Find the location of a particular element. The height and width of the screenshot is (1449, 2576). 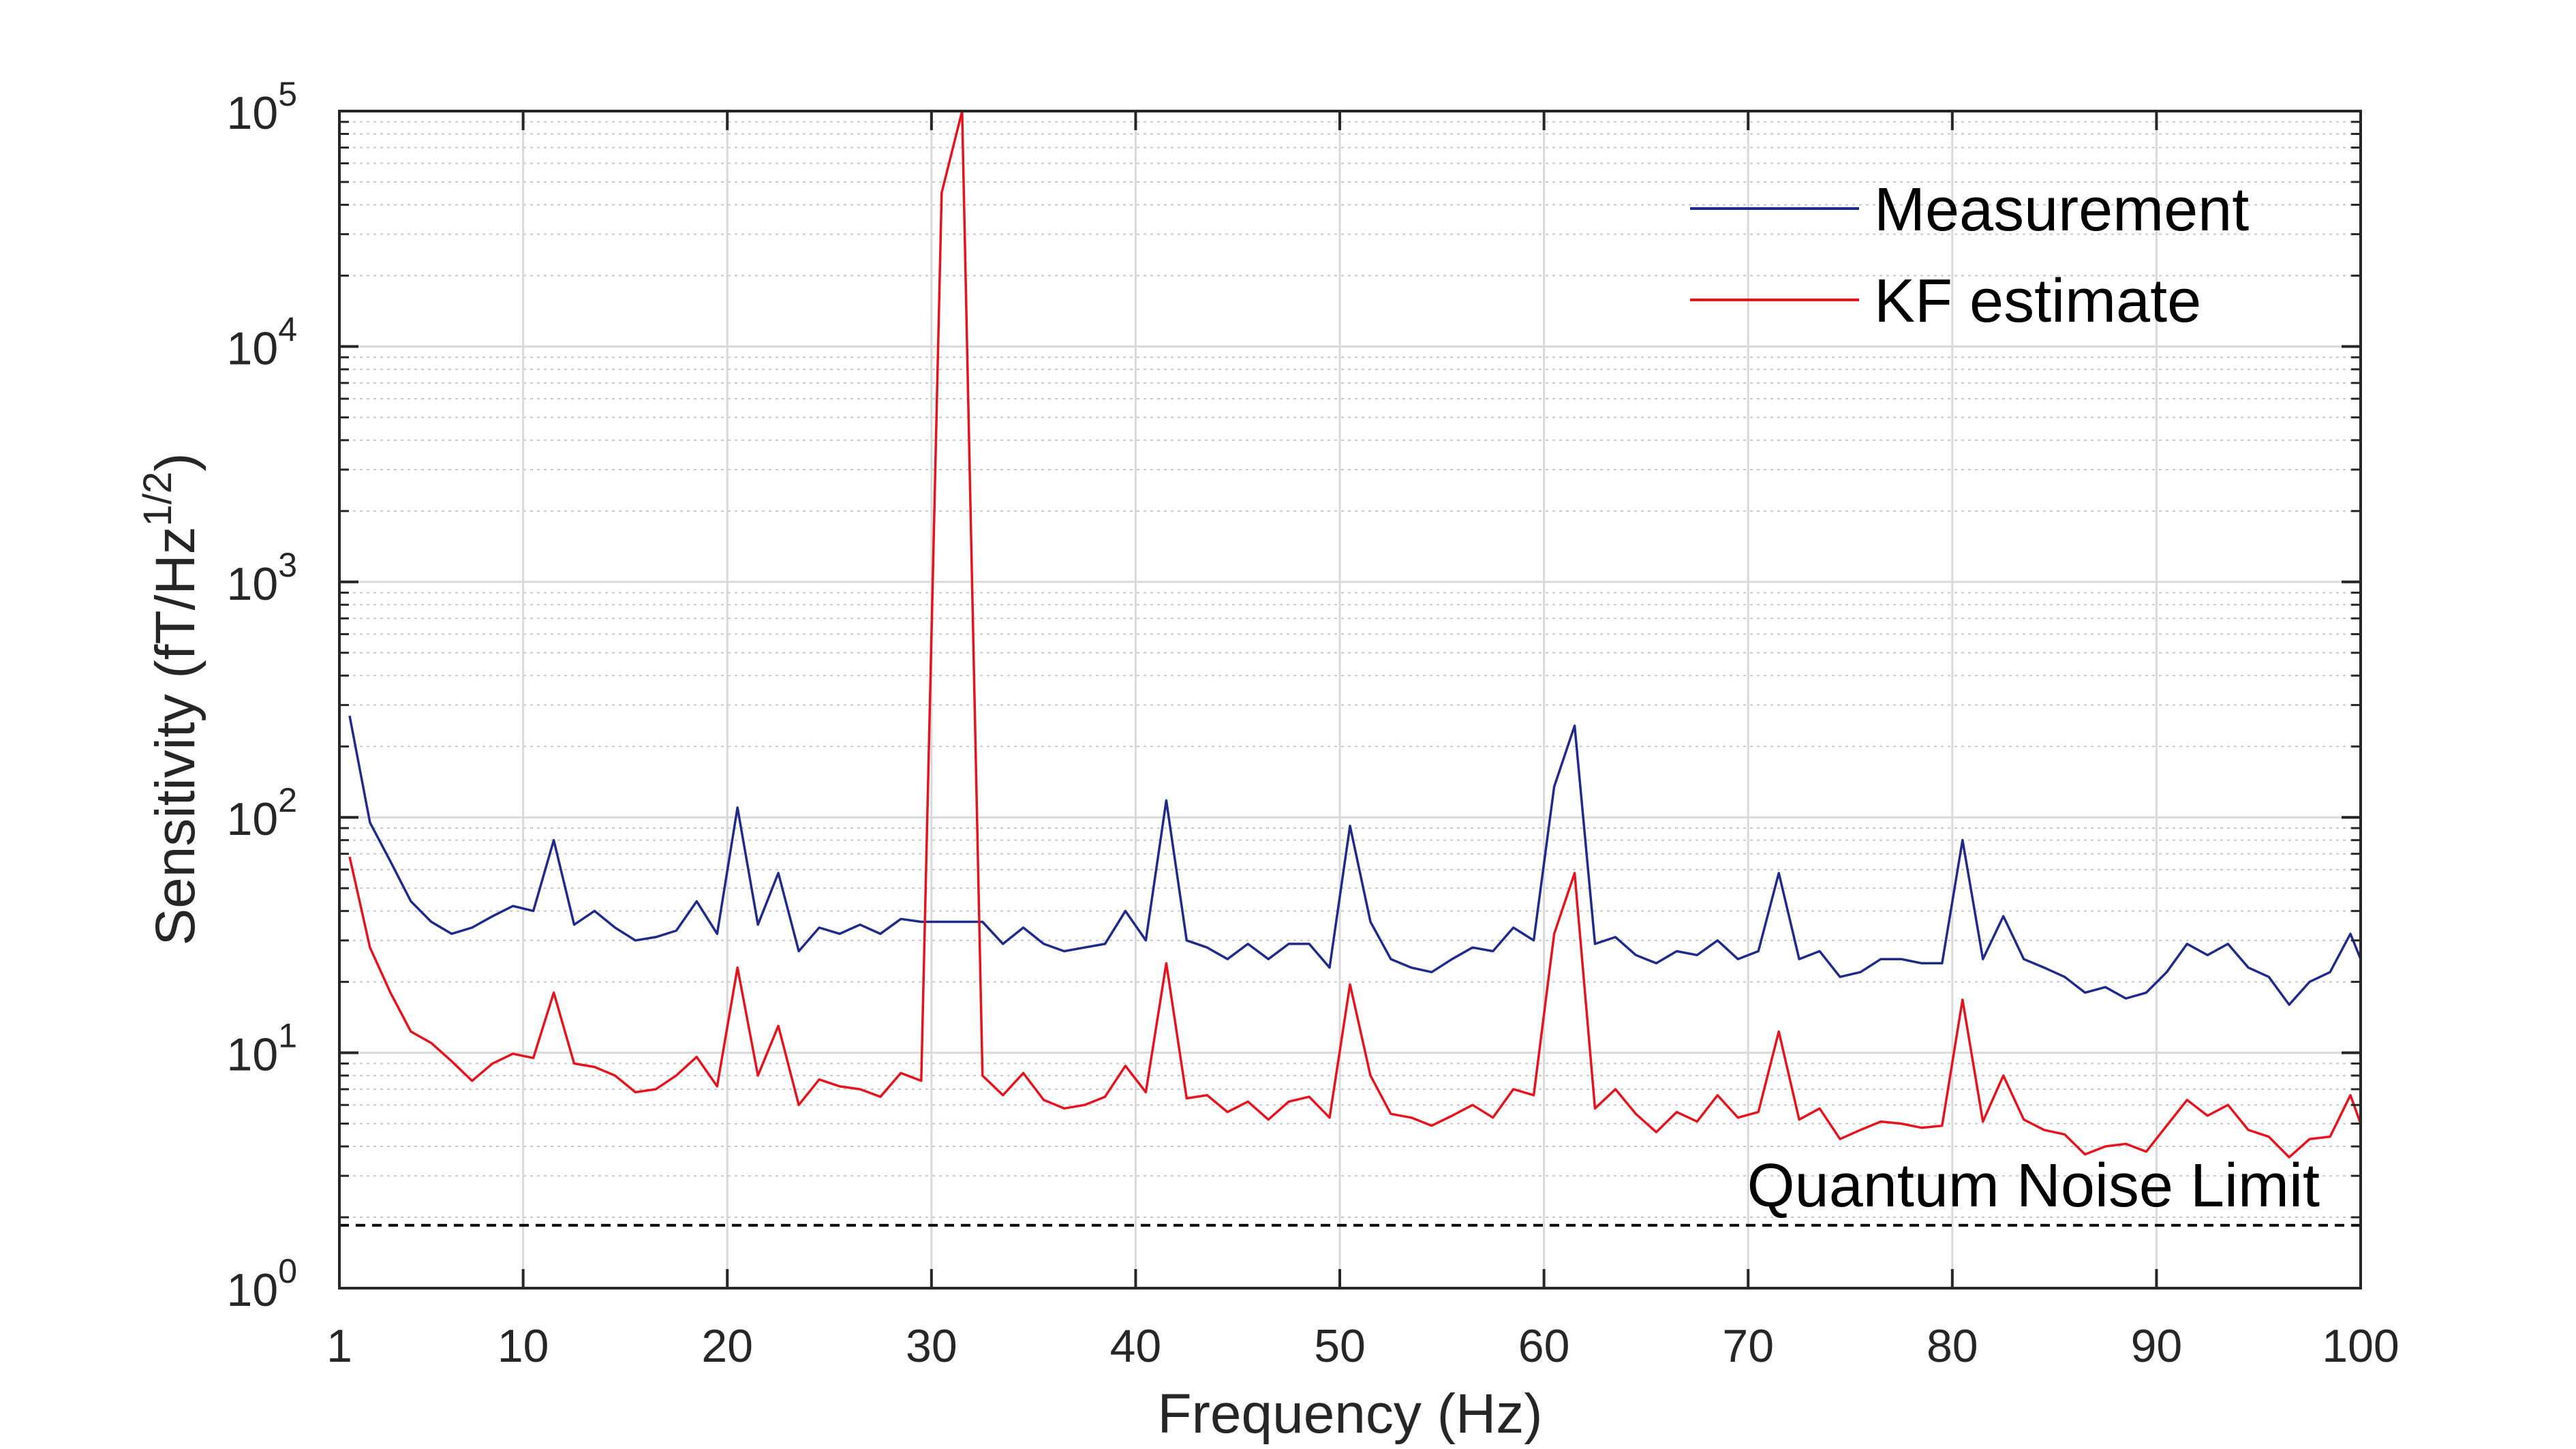

x-tick-label: 80 is located at coordinates (1952, 1346).